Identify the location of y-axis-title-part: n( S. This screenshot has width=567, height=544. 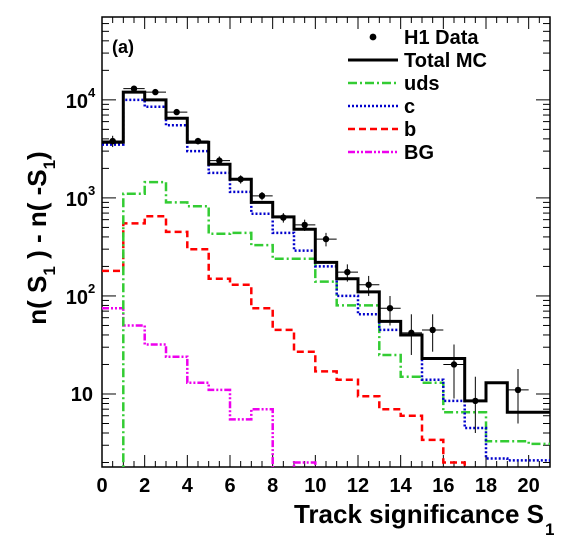
(37, 300).